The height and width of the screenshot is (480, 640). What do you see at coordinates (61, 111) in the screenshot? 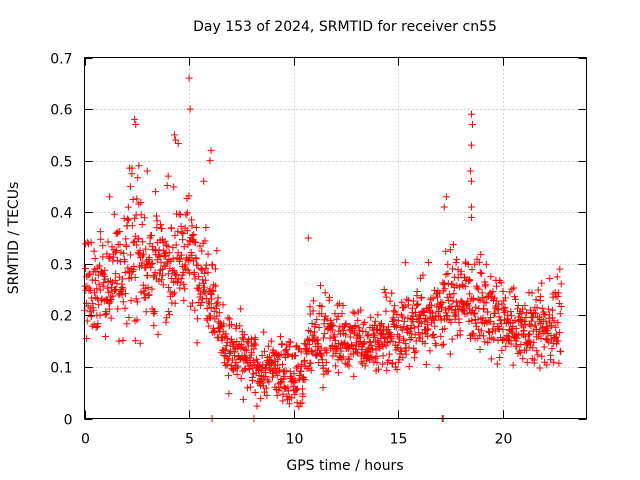
I see `y-tick-label: 0.6` at bounding box center [61, 111].